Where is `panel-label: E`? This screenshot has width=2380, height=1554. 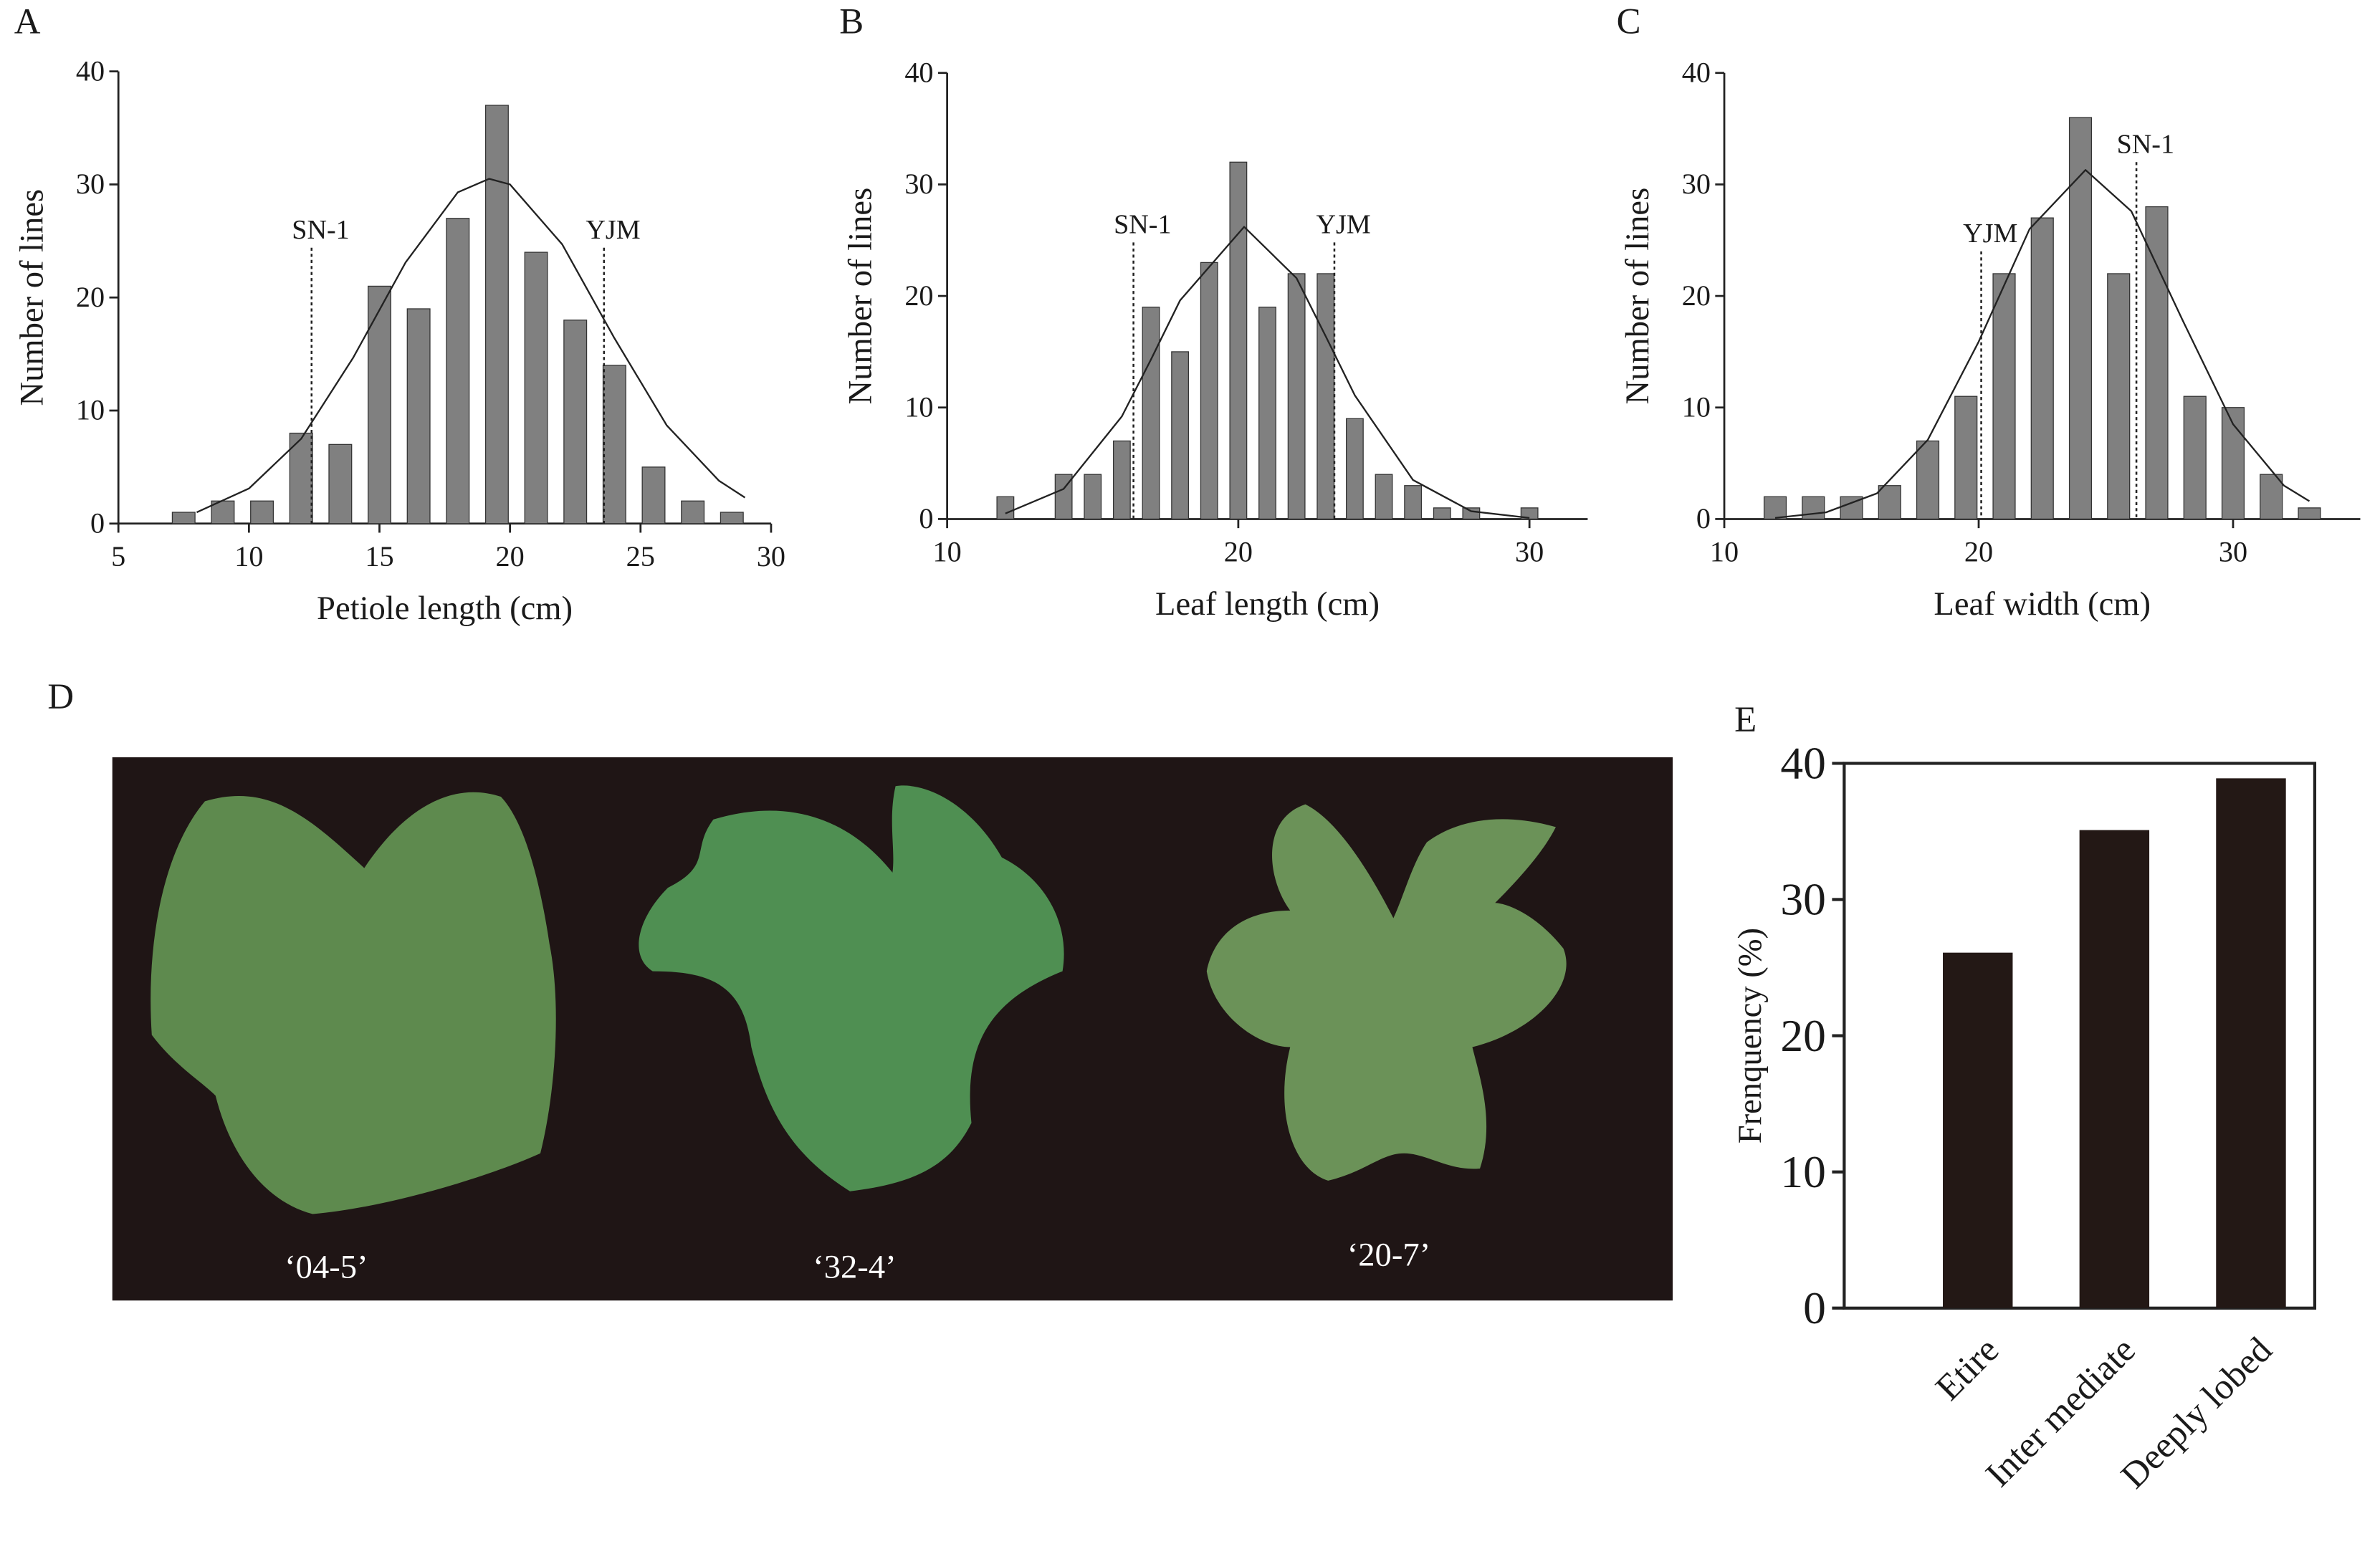
panel-label: E is located at coordinates (1745, 719).